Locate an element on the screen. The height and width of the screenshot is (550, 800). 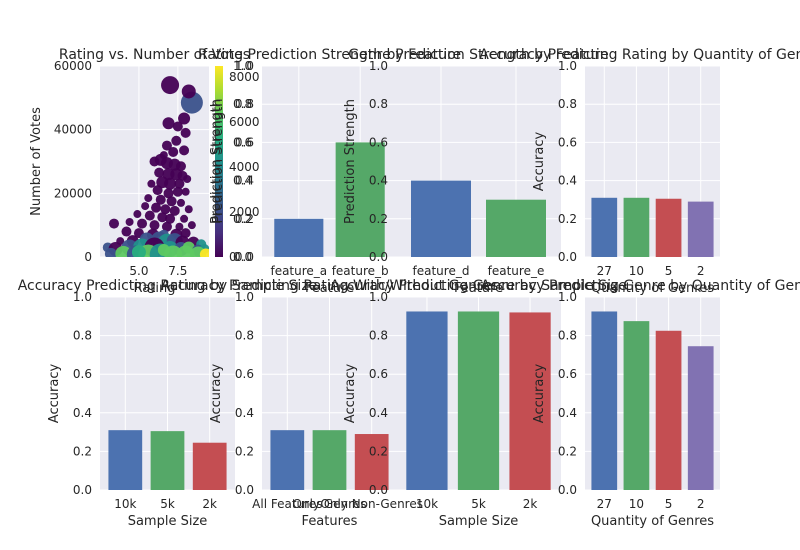
x-tick-label: 10 is located at coordinates (636, 271).